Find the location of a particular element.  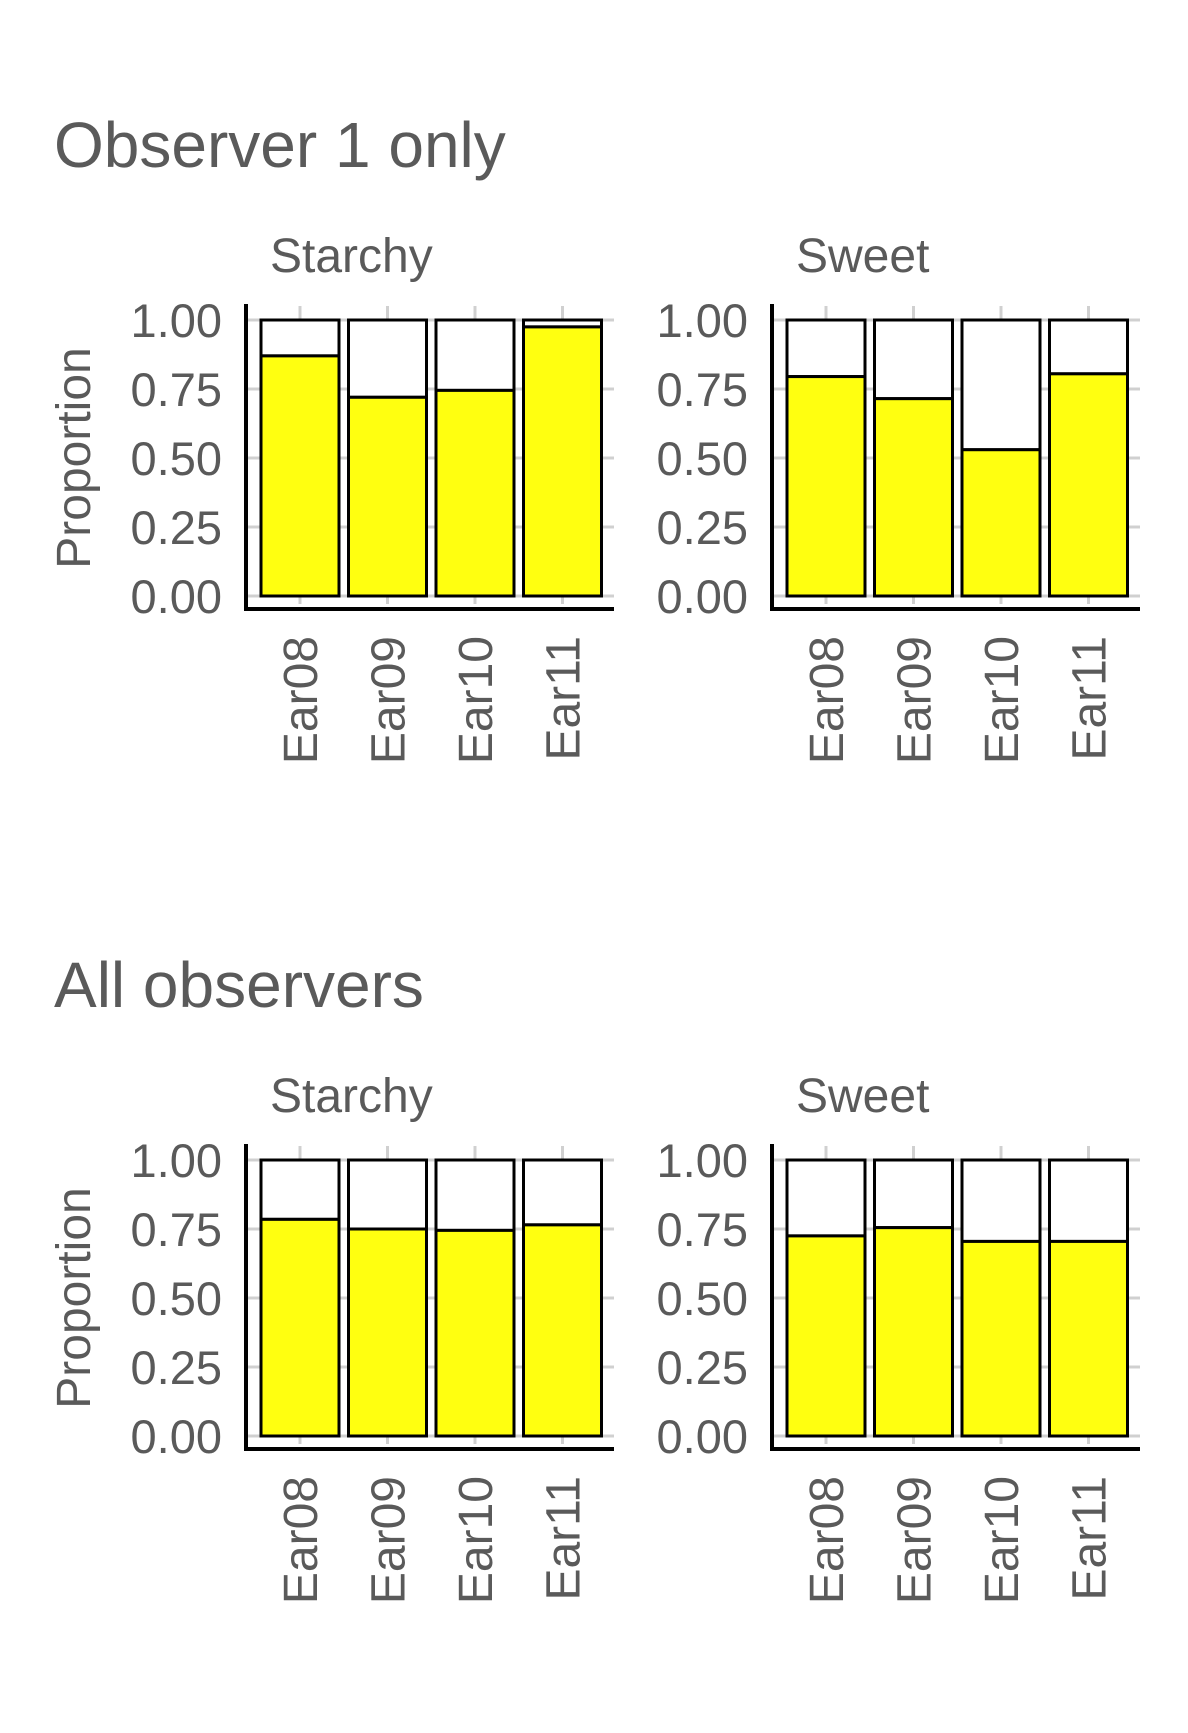

chart-title: Observer 1 only is located at coordinates (280, 145).